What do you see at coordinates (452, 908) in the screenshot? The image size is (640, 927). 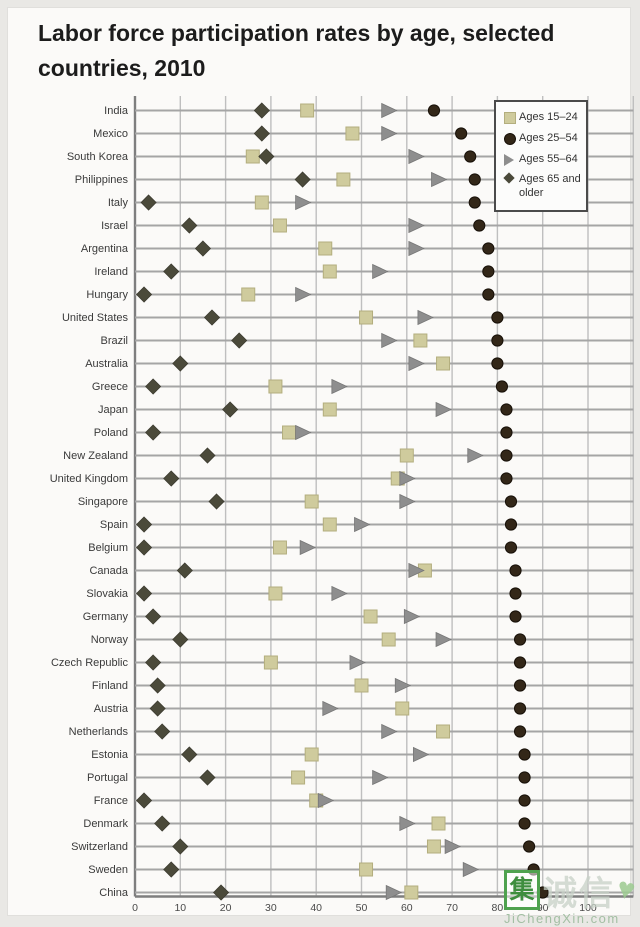 I see `x-tick-label: 70` at bounding box center [452, 908].